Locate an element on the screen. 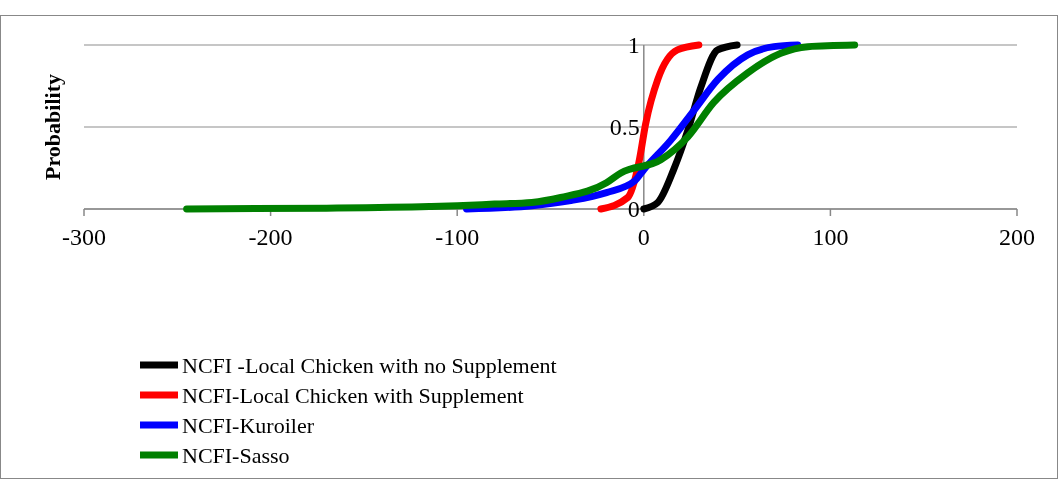 Image resolution: width=1058 pixels, height=479 pixels. legend-label: NCFI-Kuroiler is located at coordinates (248, 425).